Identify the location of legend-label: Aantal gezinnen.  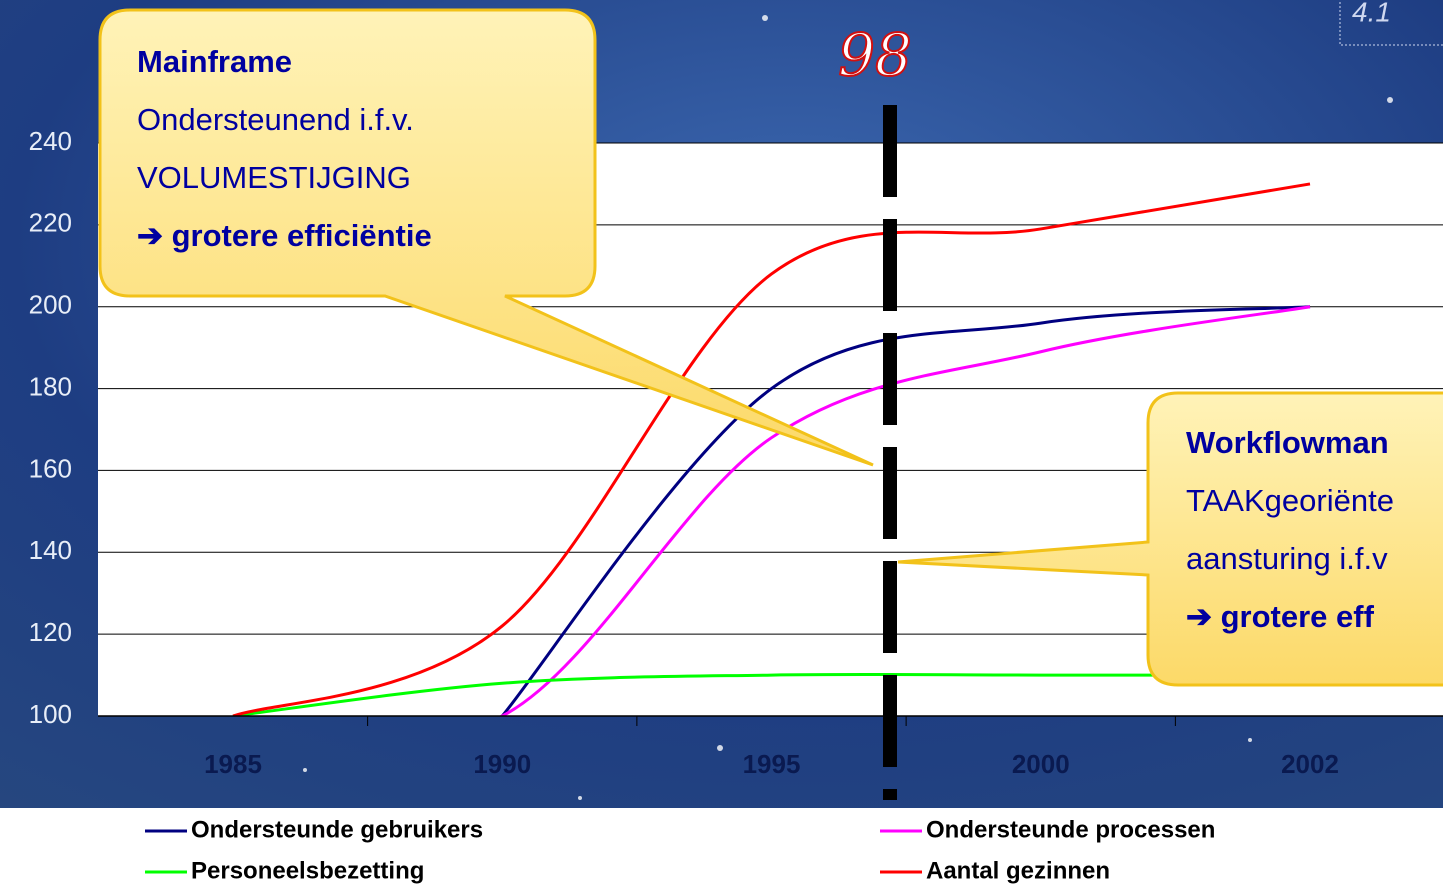
(1018, 870).